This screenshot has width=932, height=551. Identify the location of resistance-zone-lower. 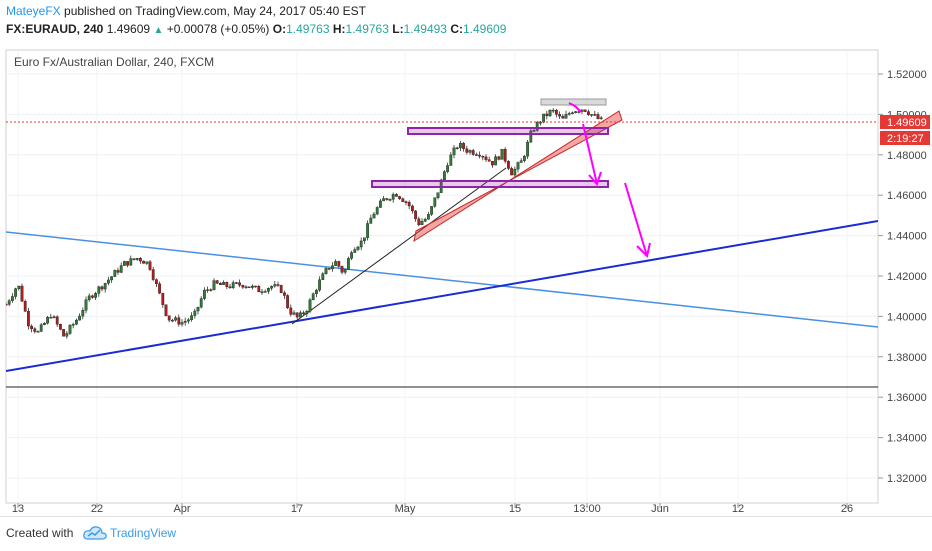
(490, 184).